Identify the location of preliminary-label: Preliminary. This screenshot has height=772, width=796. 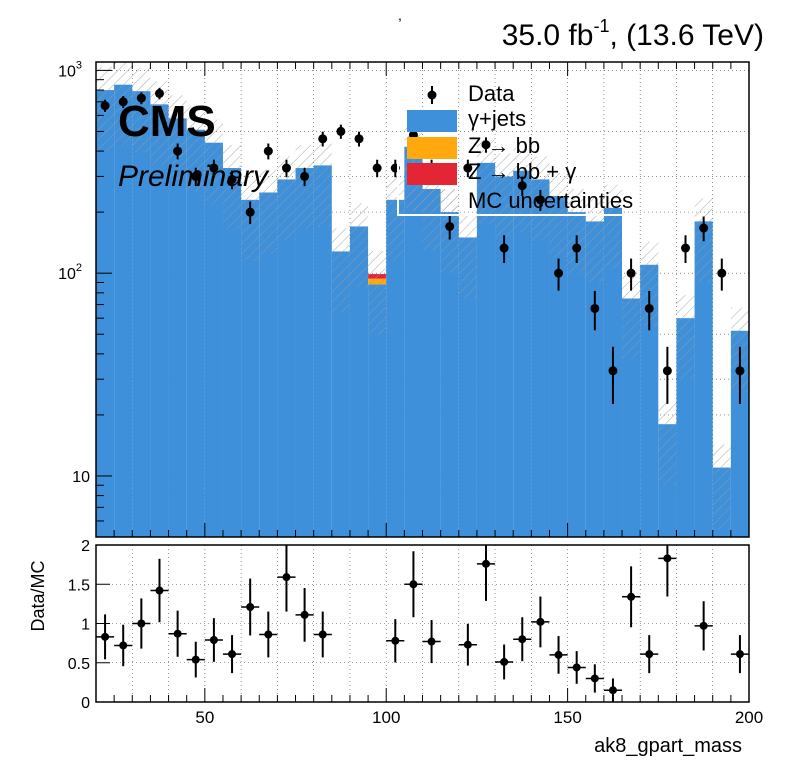
(194, 176).